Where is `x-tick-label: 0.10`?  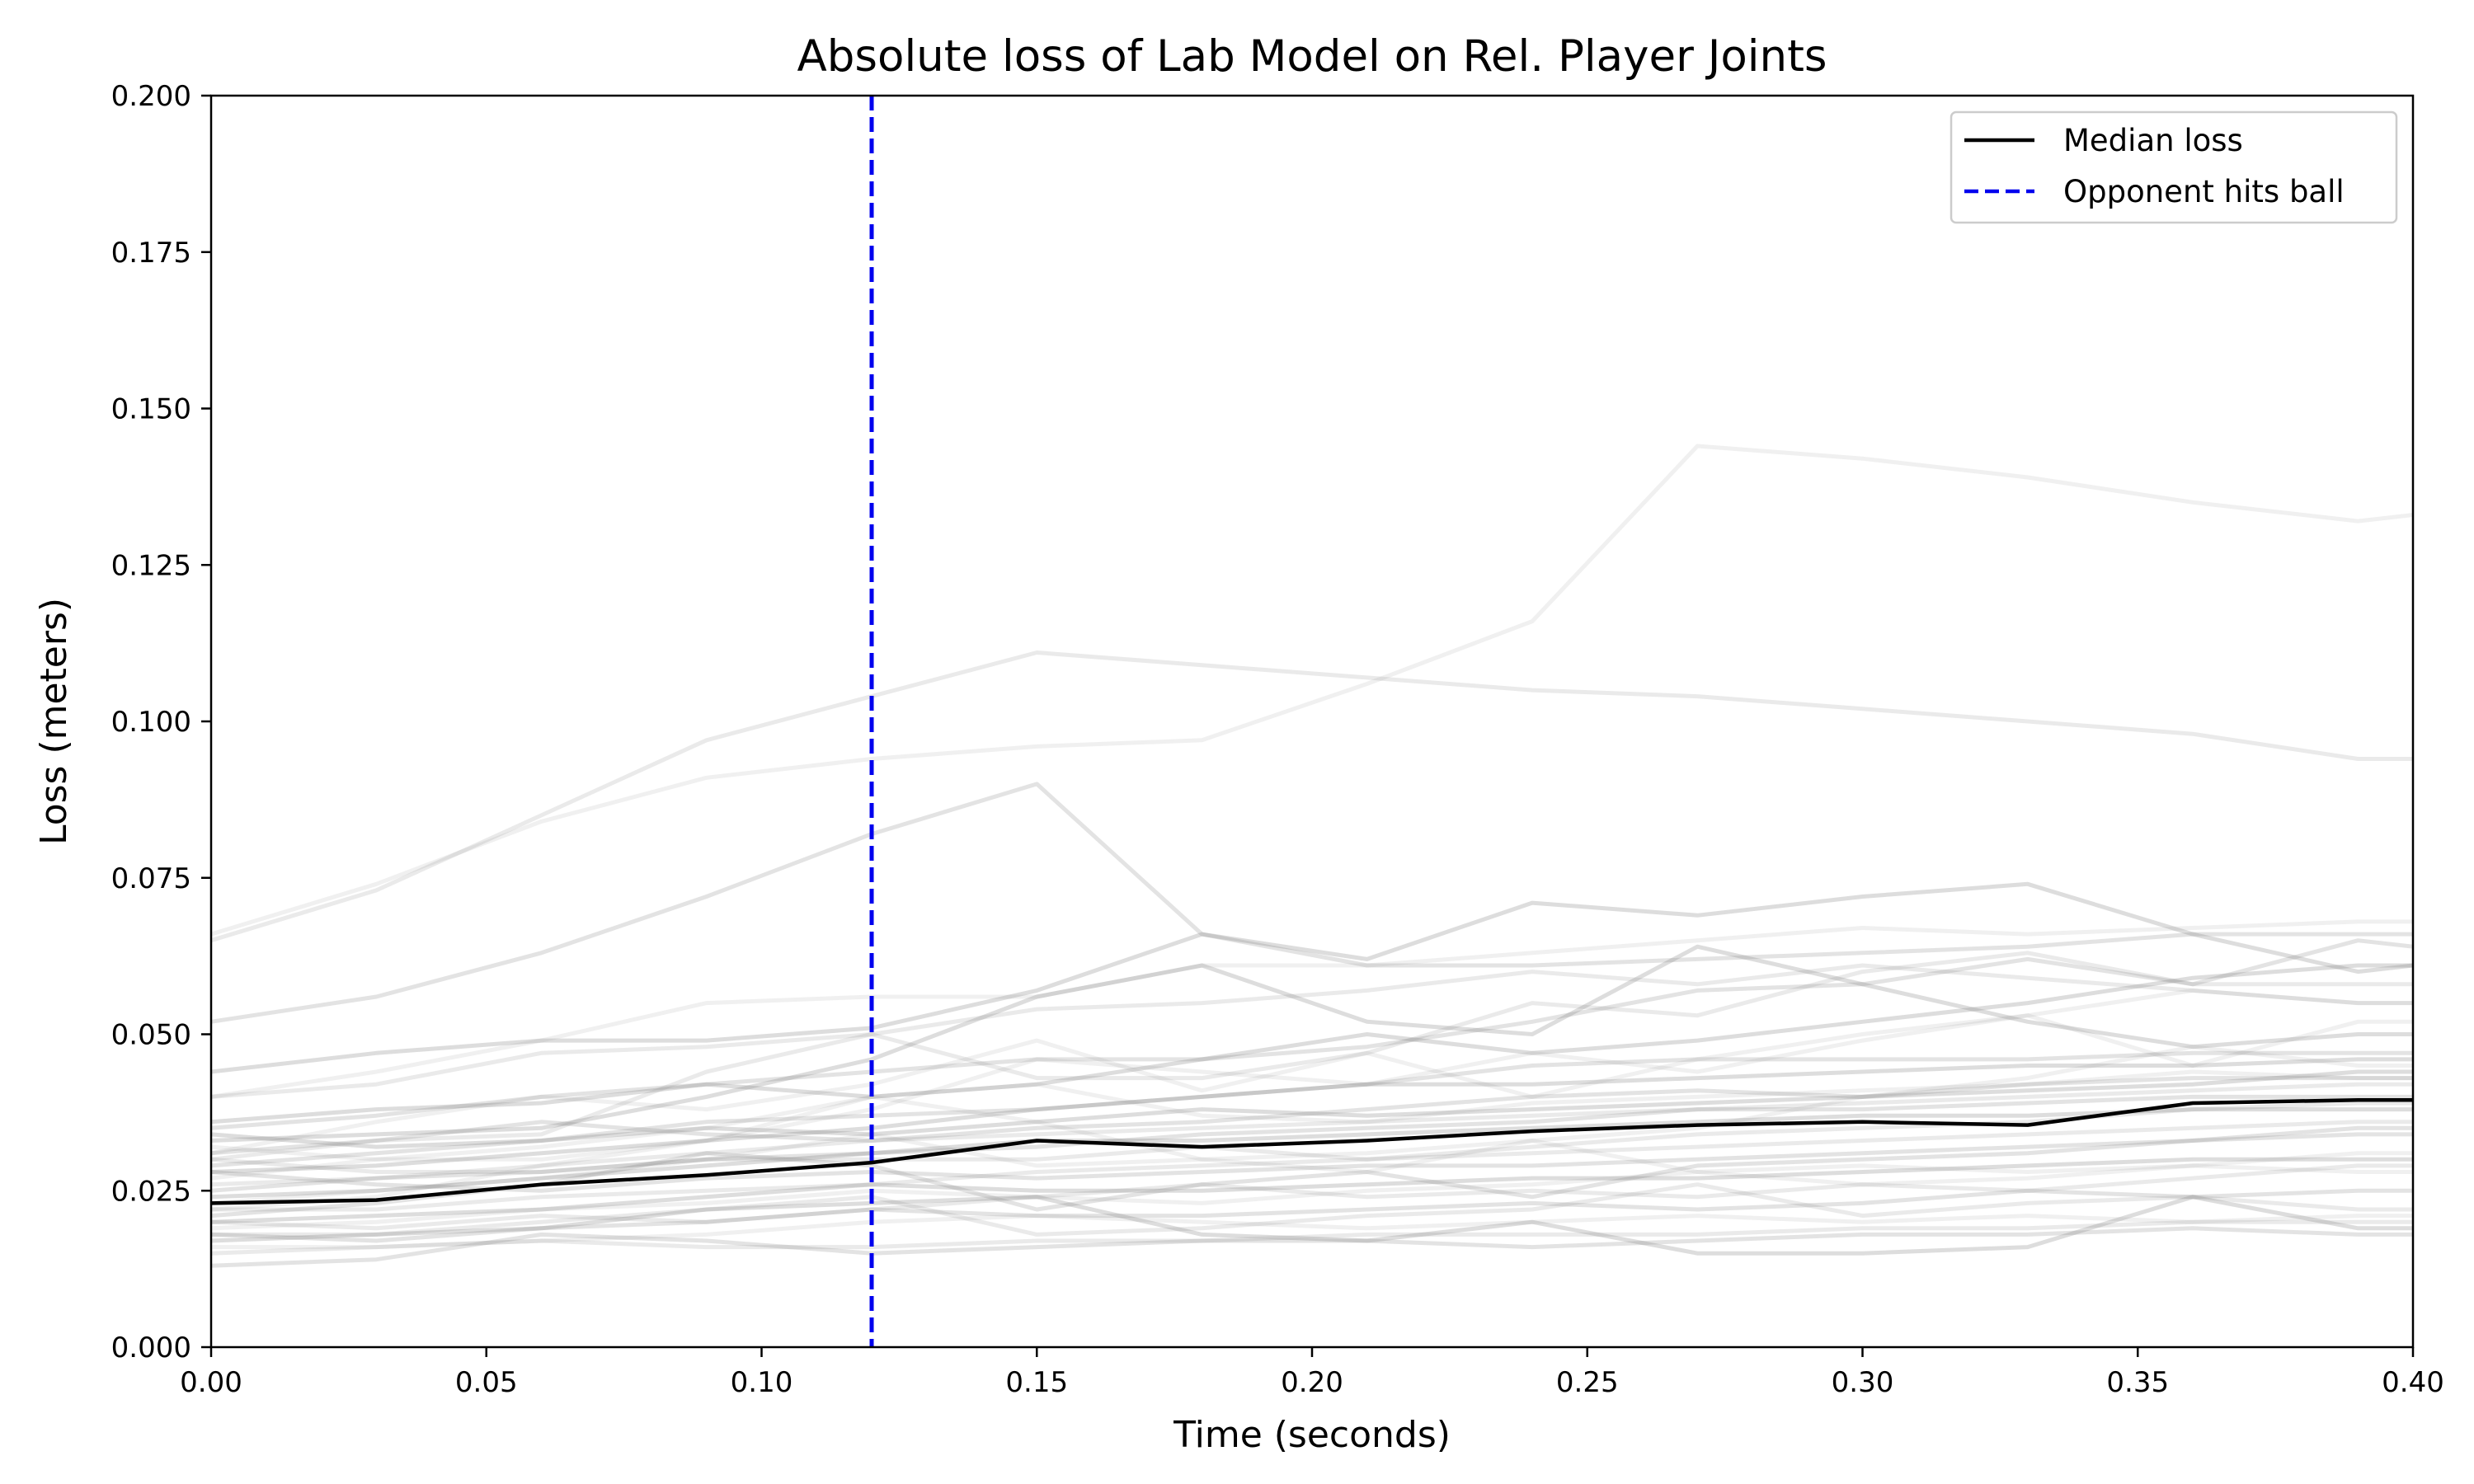 x-tick-label: 0.10 is located at coordinates (762, 1382).